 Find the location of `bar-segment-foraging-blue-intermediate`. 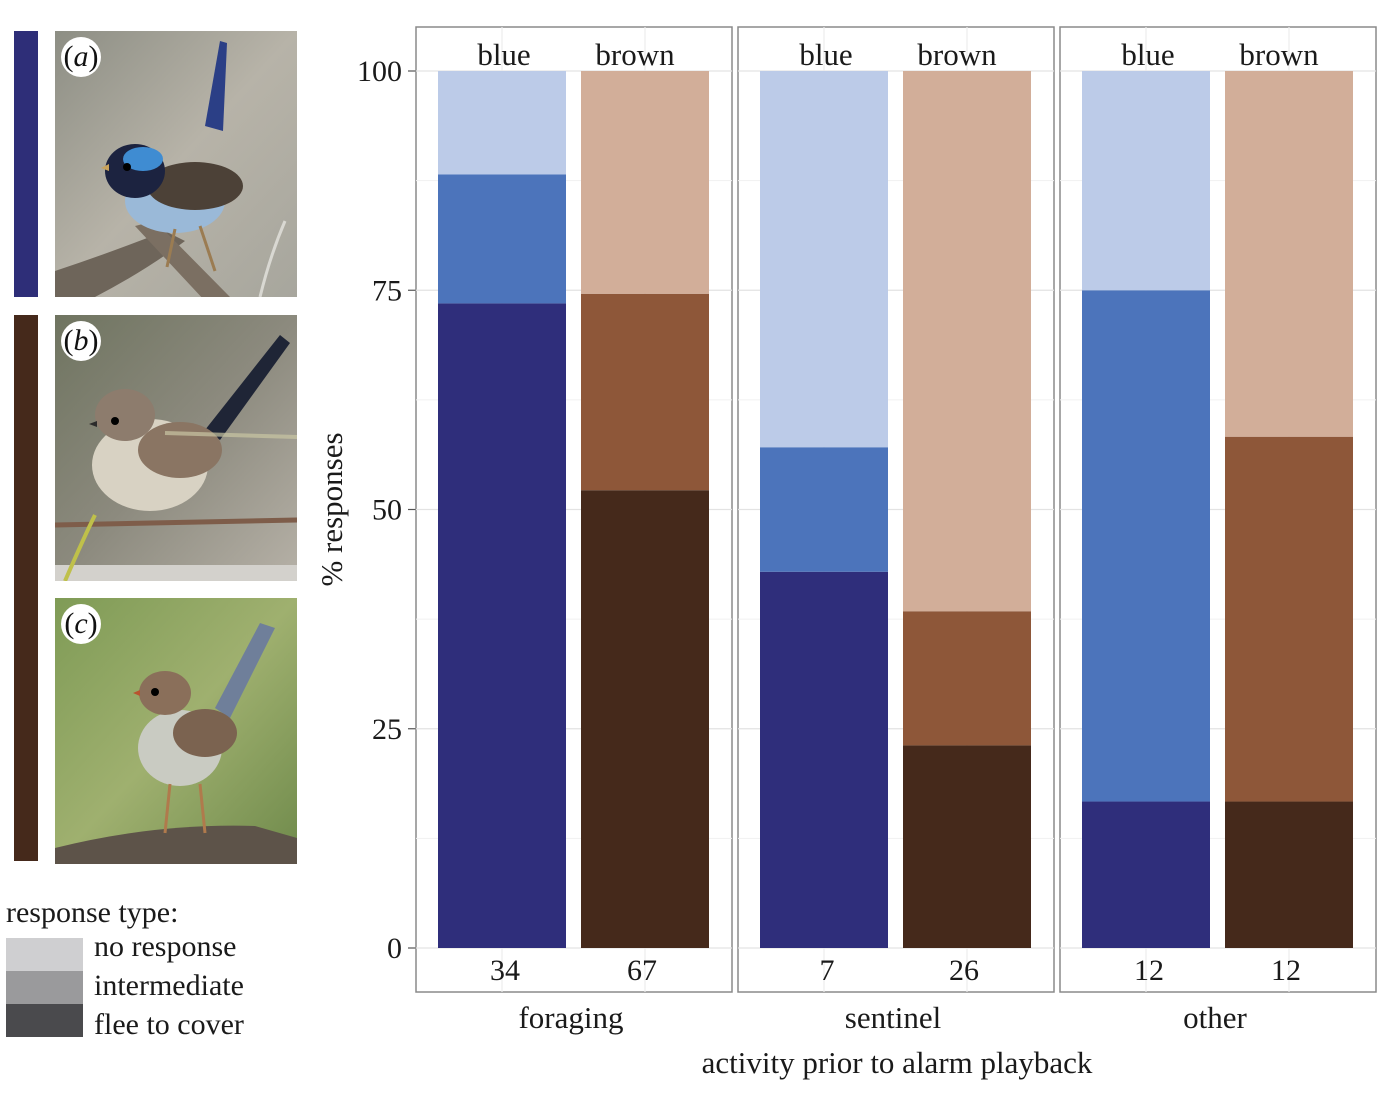

bar-segment-foraging-blue-intermediate is located at coordinates (502, 239).